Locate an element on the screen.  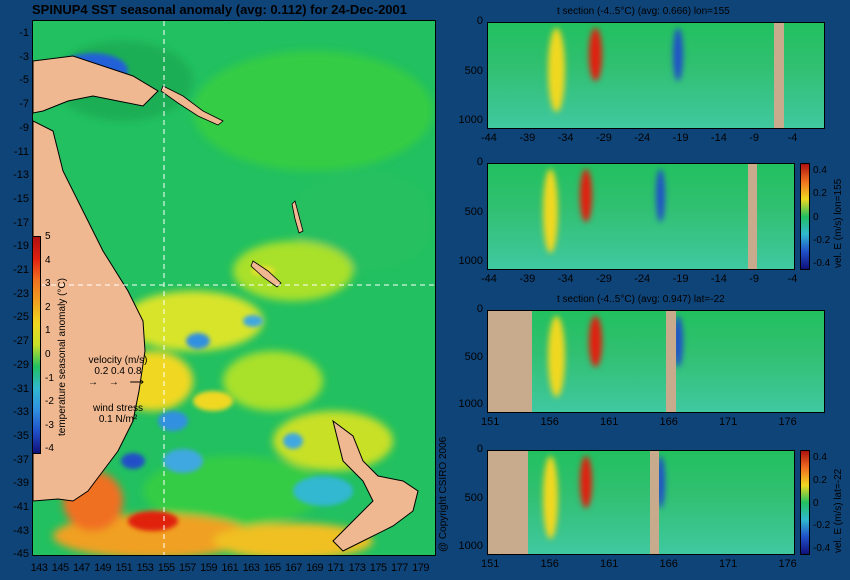
map-lat-tick: -13 is located at coordinates (21, 175).